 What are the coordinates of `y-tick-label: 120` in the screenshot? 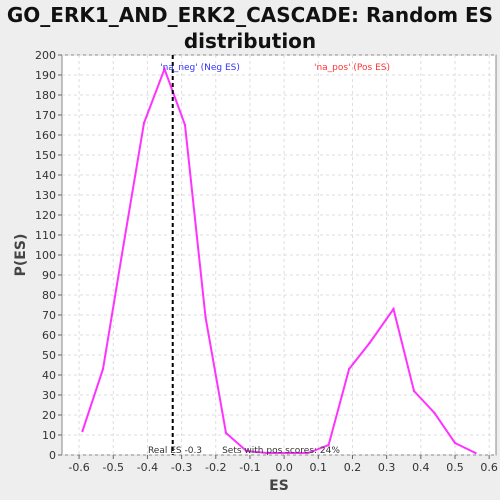 It's located at (45, 215).